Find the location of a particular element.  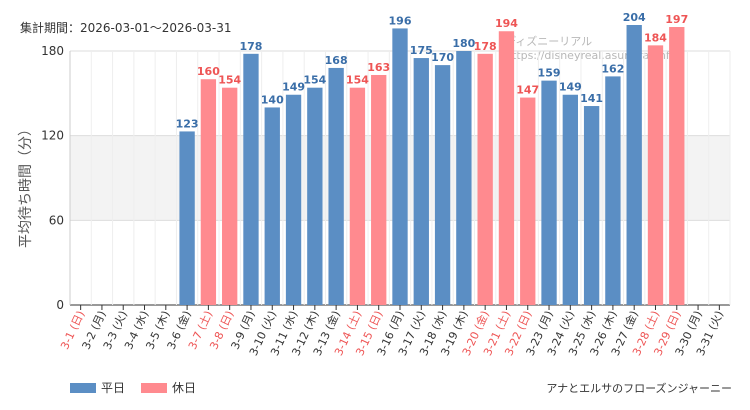

data-label: 141 is located at coordinates (591, 98).